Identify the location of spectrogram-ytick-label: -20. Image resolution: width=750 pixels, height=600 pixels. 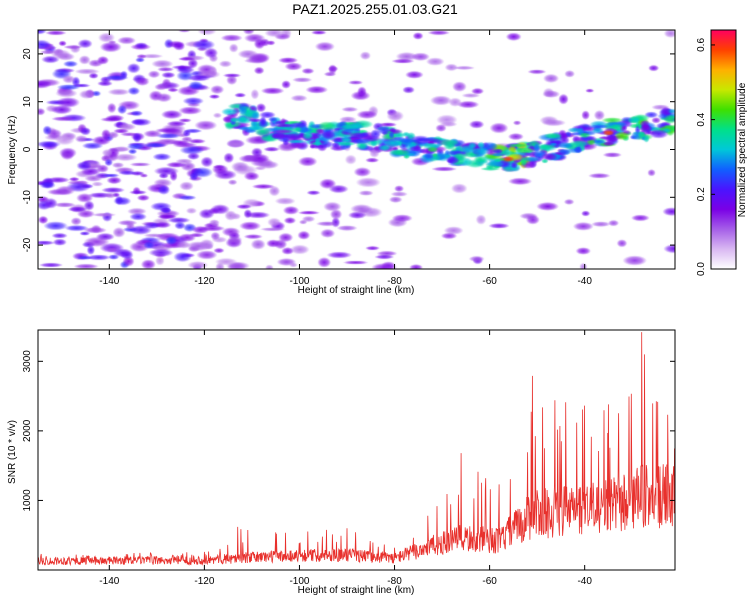
(27, 244).